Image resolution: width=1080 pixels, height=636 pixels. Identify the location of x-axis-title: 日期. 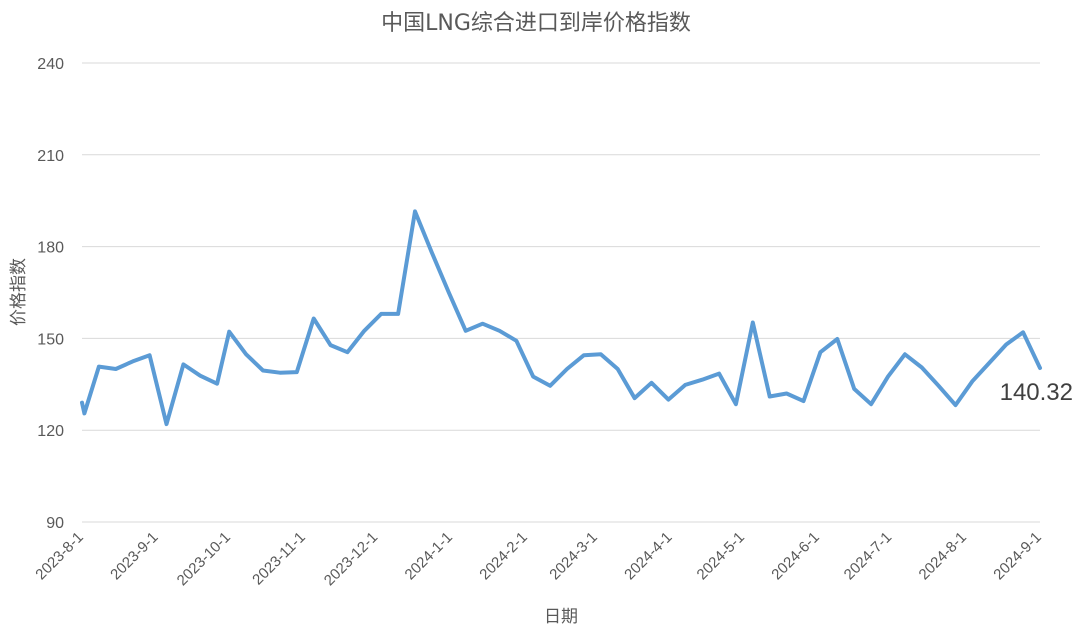
(561, 617).